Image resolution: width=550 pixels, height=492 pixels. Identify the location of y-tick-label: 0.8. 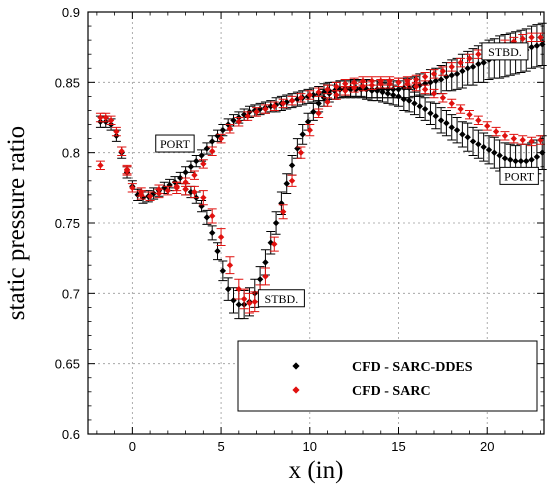
(71, 153).